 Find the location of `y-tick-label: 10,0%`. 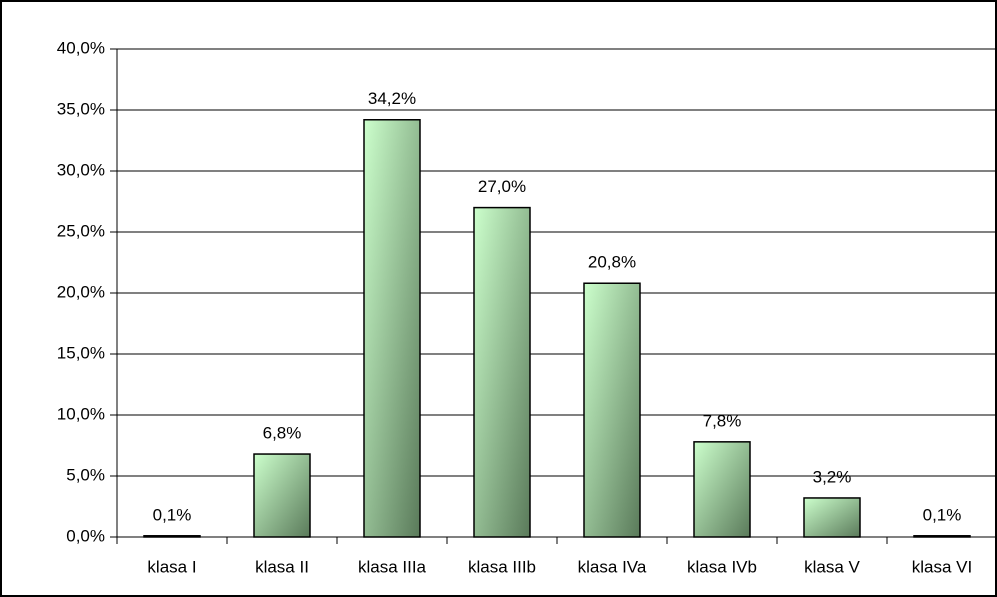

y-tick-label: 10,0% is located at coordinates (81, 413).